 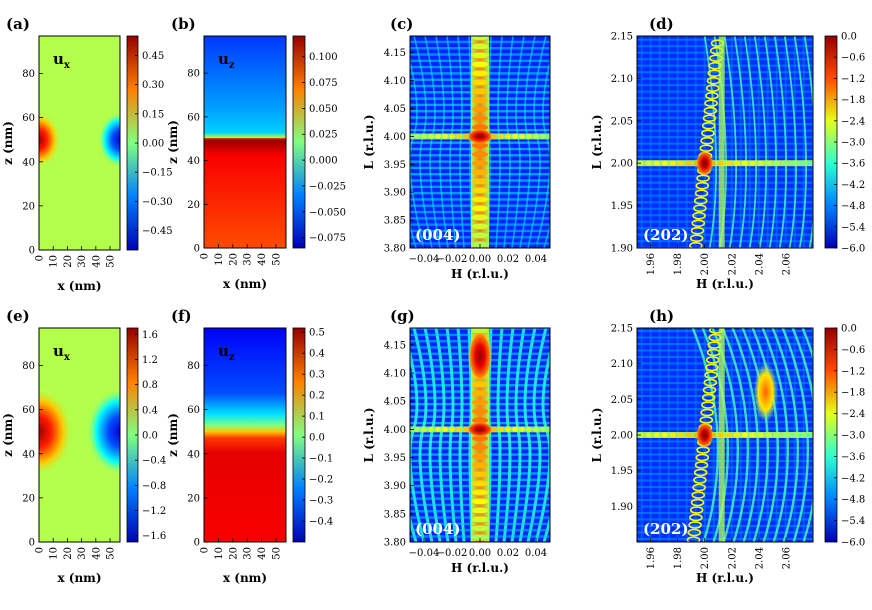 I want to click on x-tick-label: 2.00, so click(x=705, y=558).